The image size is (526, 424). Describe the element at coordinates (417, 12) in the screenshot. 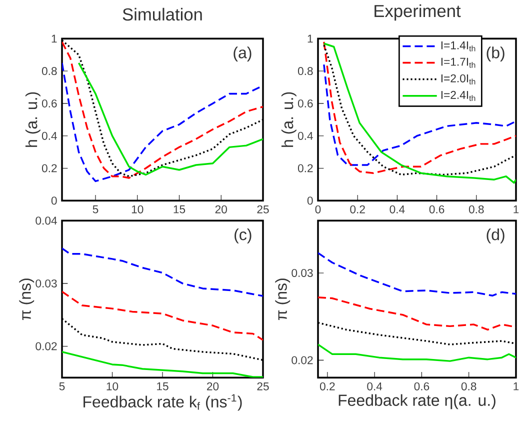

I see `chart-title: Experiment` at that location.